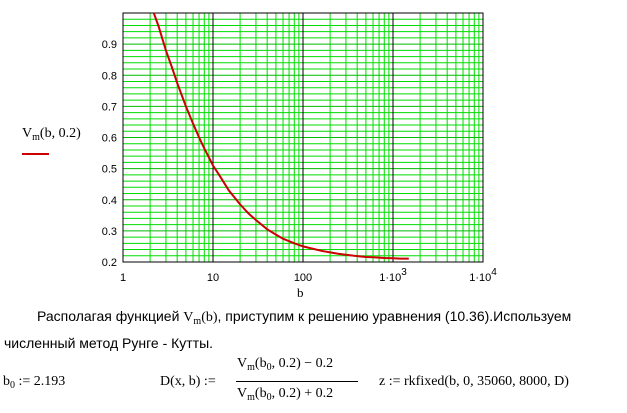  Describe the element at coordinates (269, 367) in the screenshot. I see `num-sub2: 0` at that location.